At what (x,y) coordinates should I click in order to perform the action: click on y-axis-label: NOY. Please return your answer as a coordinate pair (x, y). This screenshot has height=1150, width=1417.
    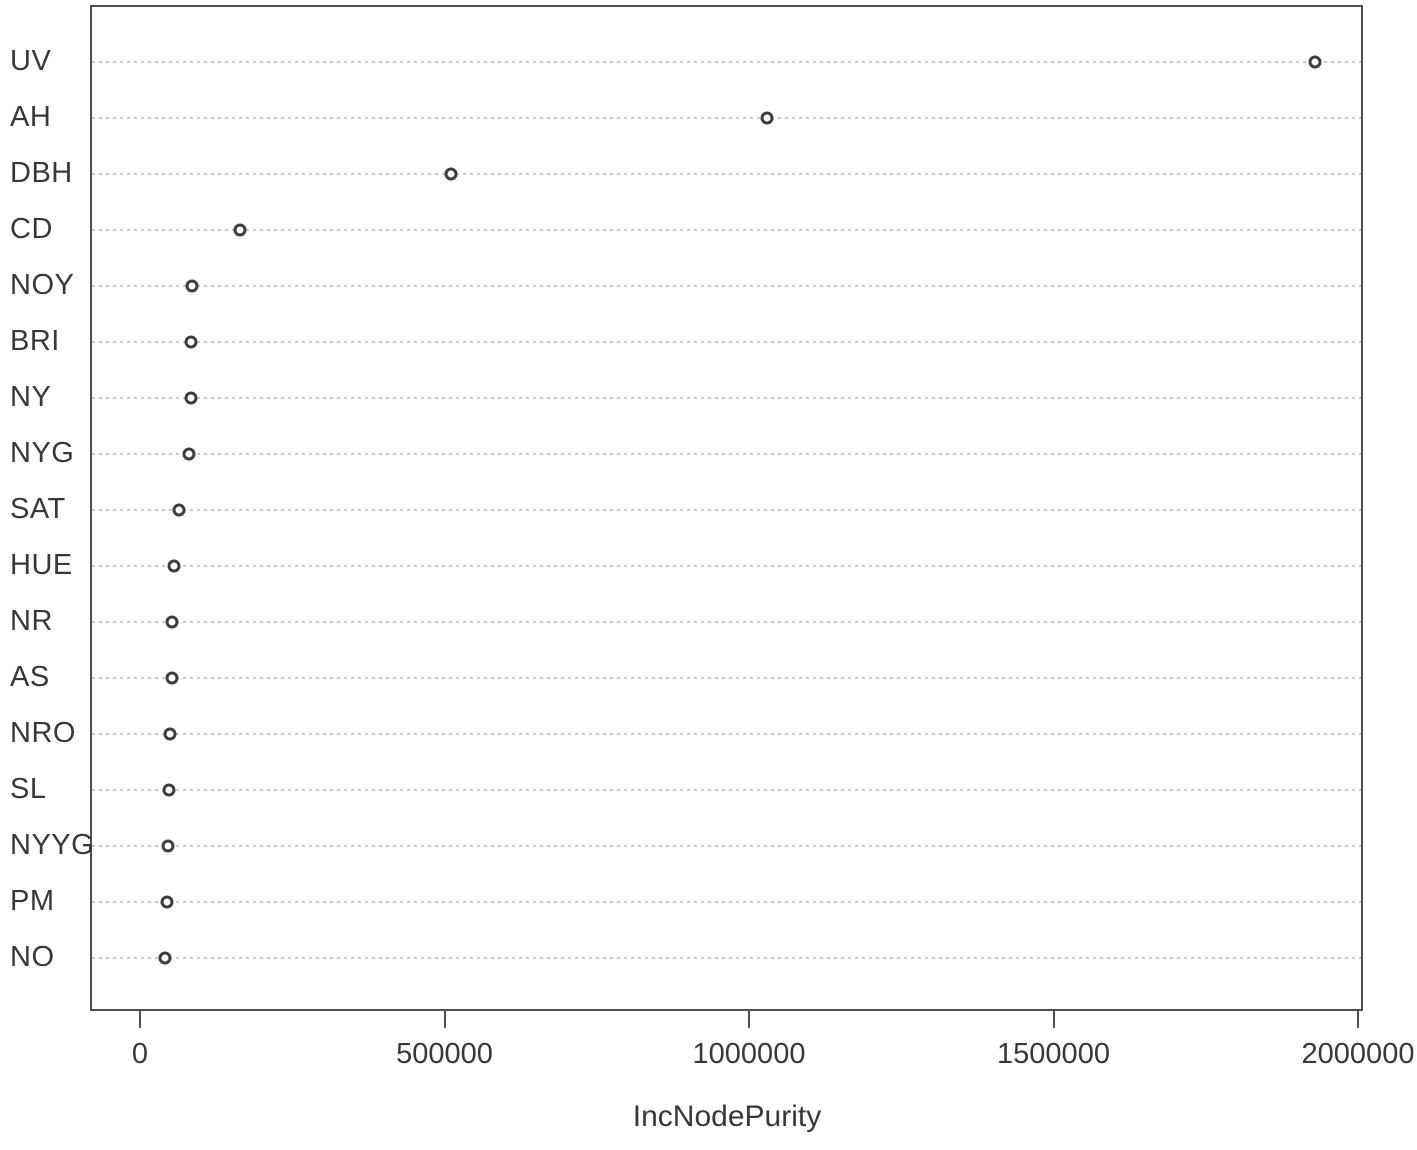
    Looking at the image, I should click on (42, 284).